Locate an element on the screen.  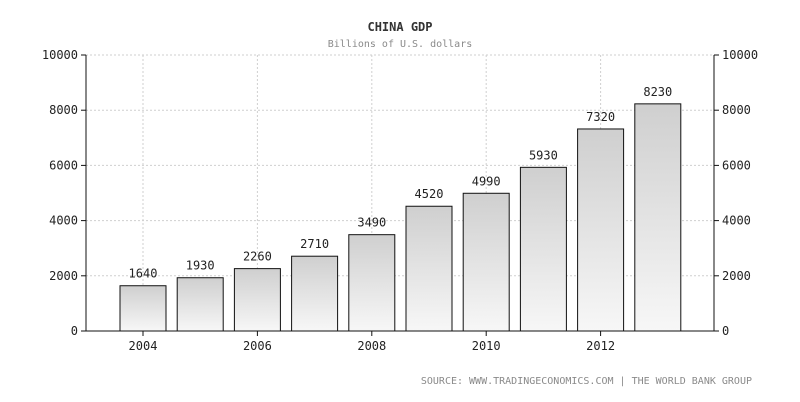
data-label: 4520 is located at coordinates (429, 194).